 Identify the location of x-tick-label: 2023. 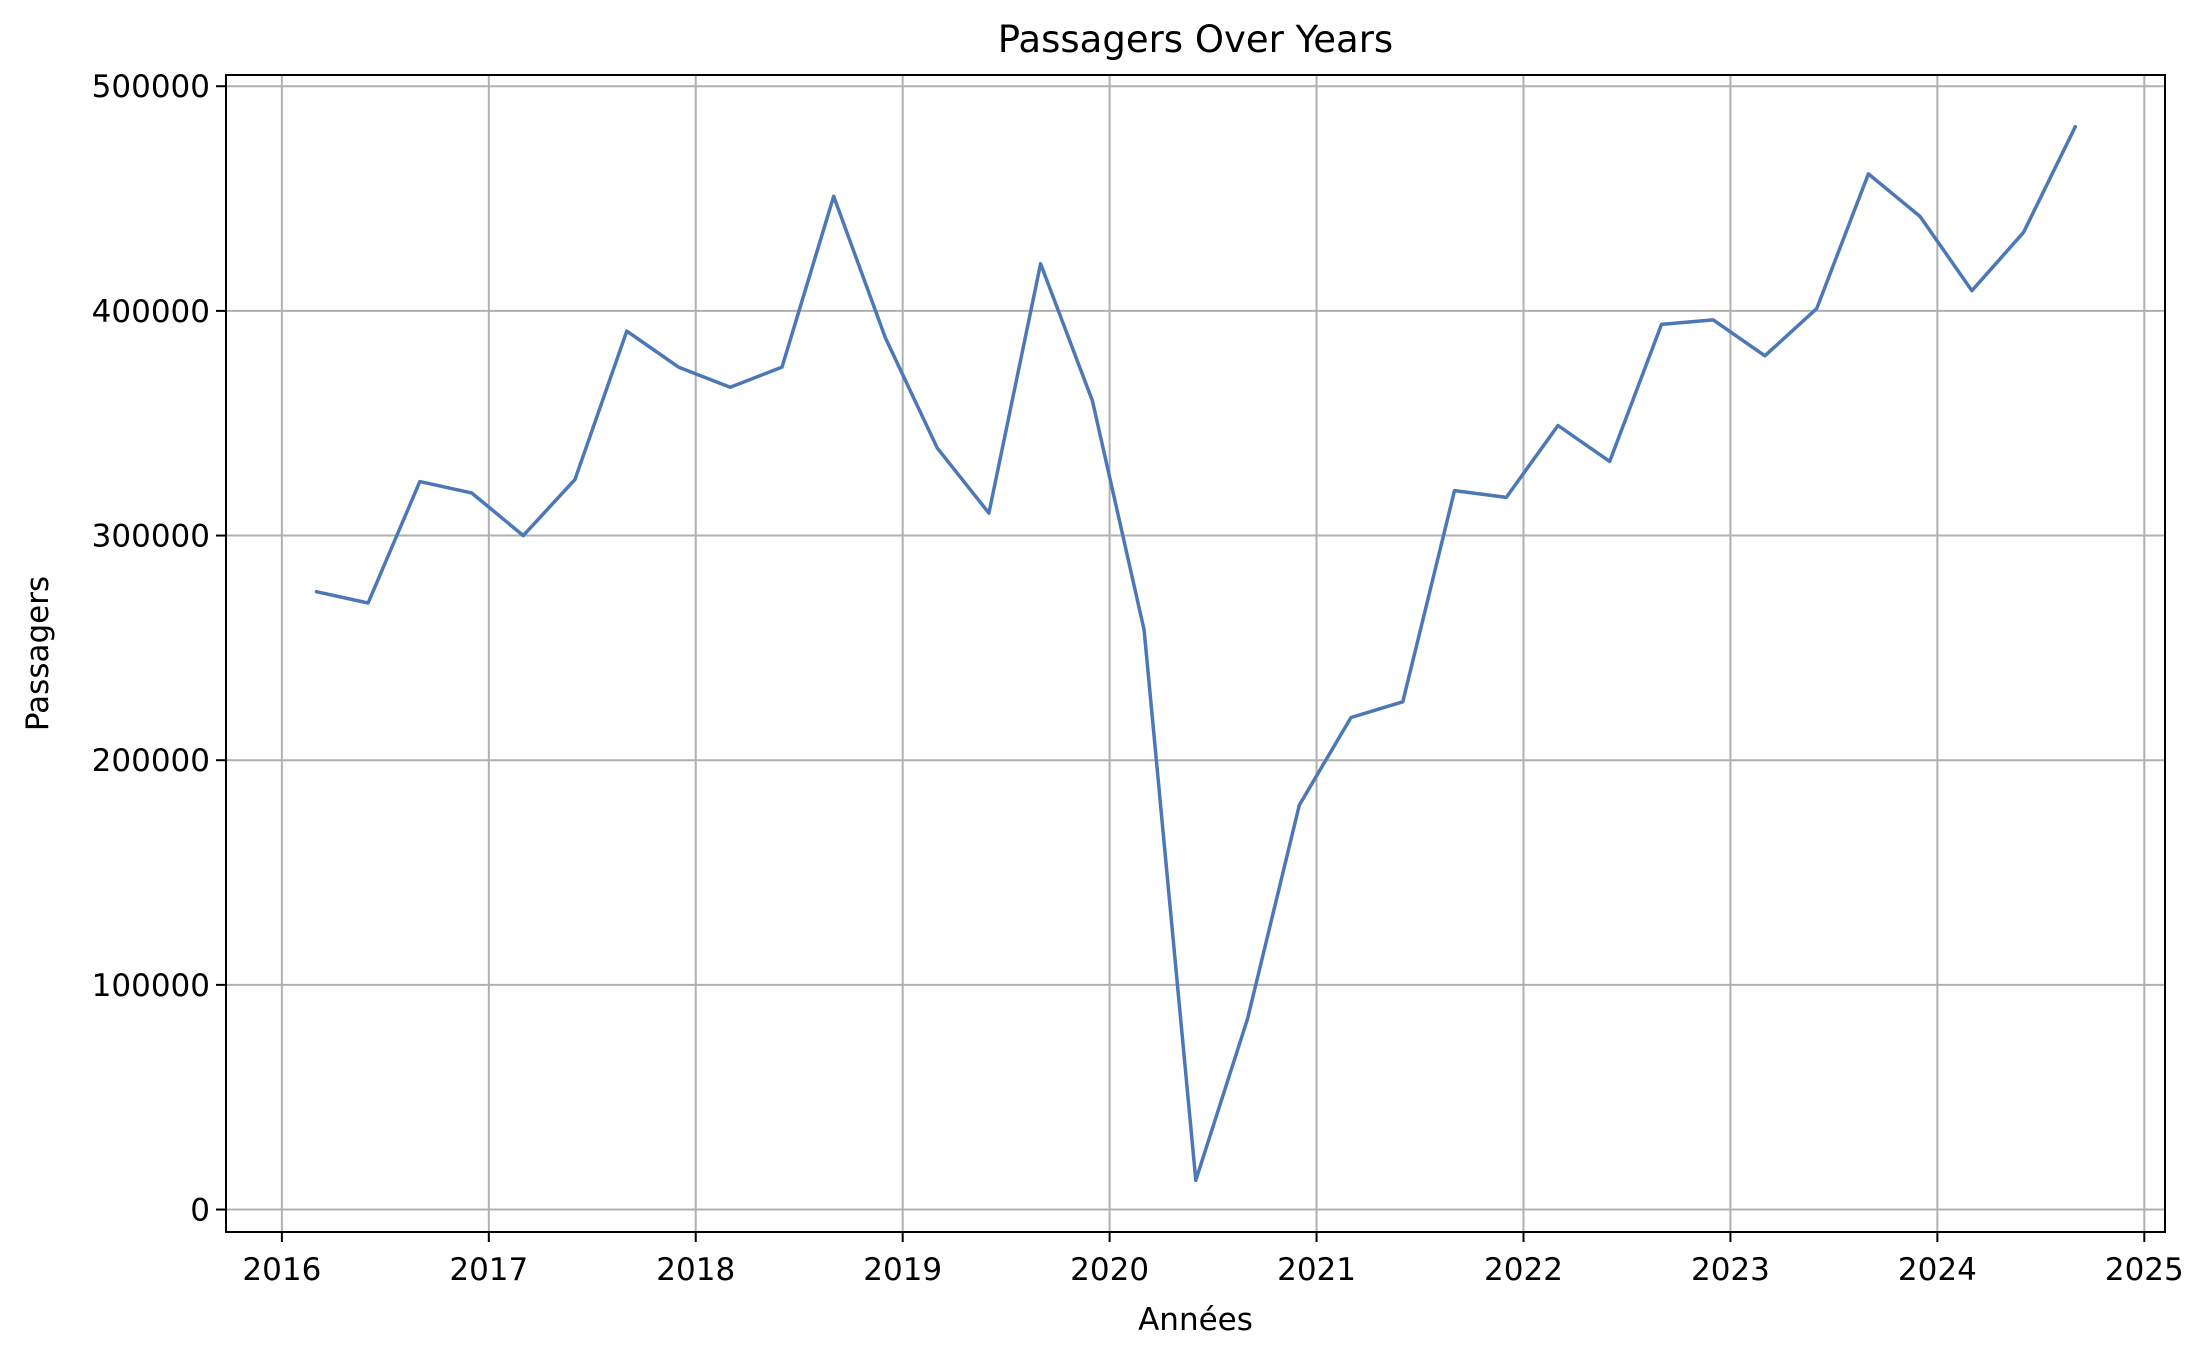
(1730, 1270).